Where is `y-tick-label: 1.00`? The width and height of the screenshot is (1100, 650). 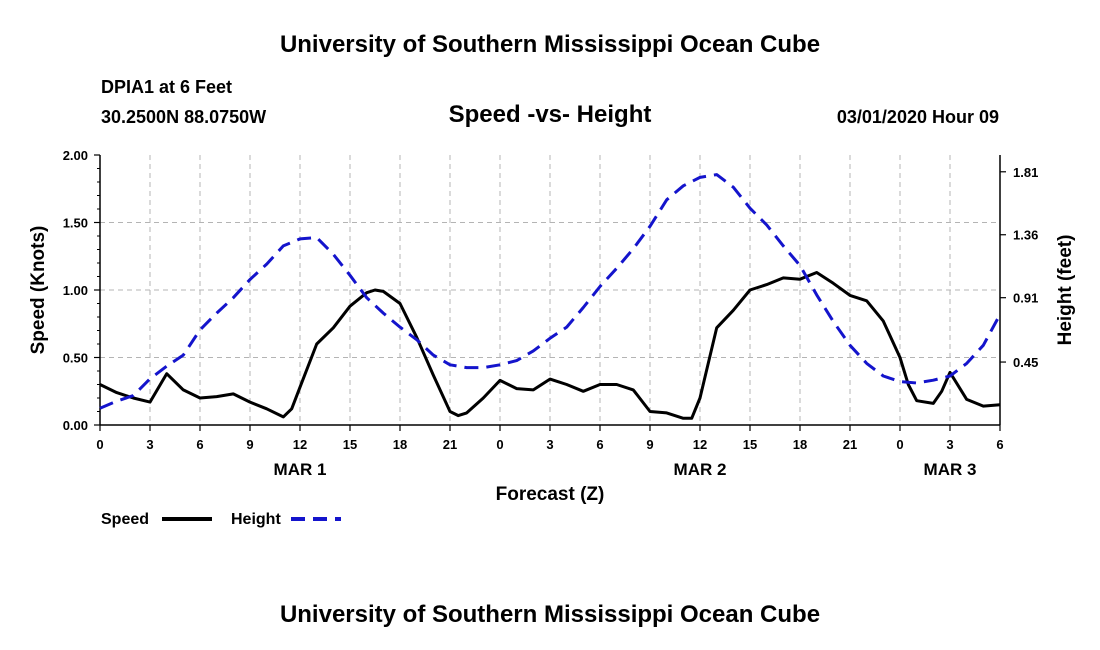 y-tick-label: 1.00 is located at coordinates (75, 290).